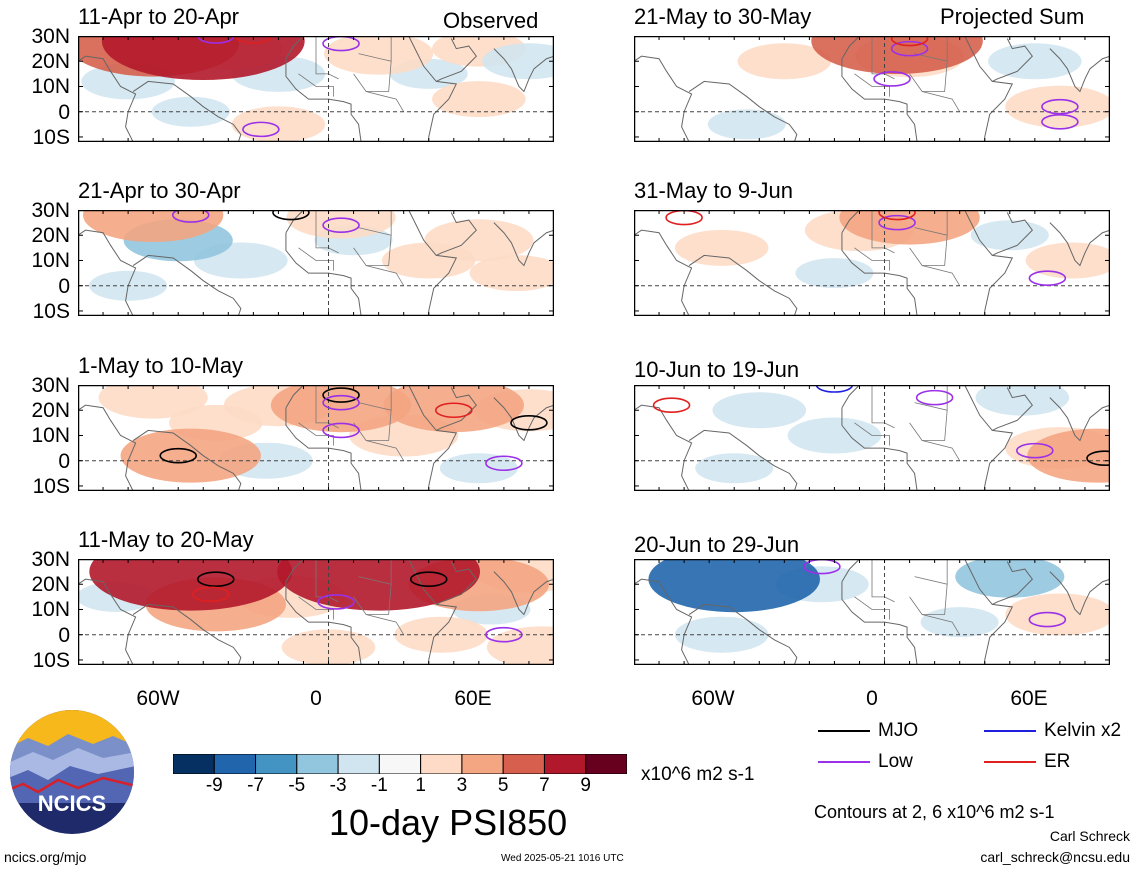 The width and height of the screenshot is (1135, 872). What do you see at coordinates (723, 16) in the screenshot?
I see `panel-title-5: 21-May to 30-May` at bounding box center [723, 16].